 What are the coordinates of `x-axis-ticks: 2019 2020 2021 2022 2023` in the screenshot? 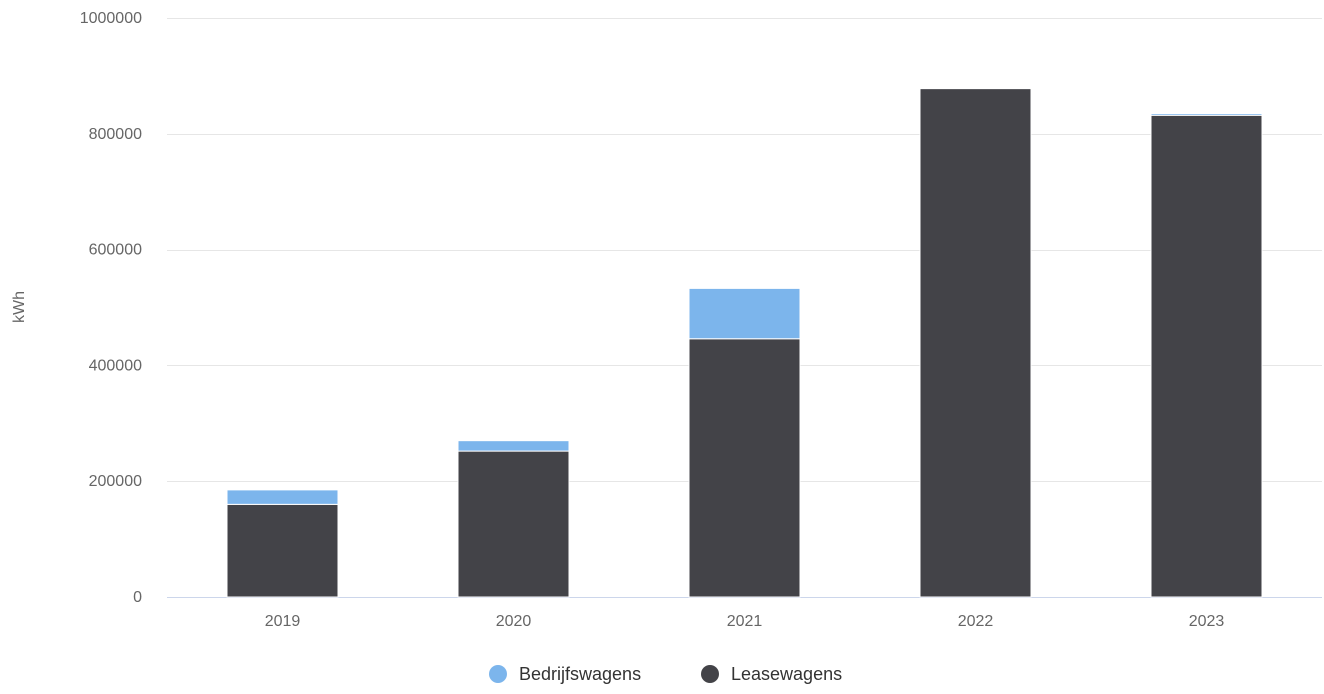 It's located at (745, 621).